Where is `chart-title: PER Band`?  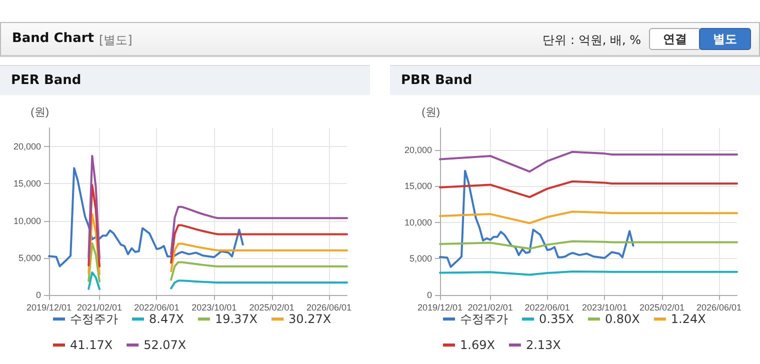 chart-title: PER Band is located at coordinates (46, 80).